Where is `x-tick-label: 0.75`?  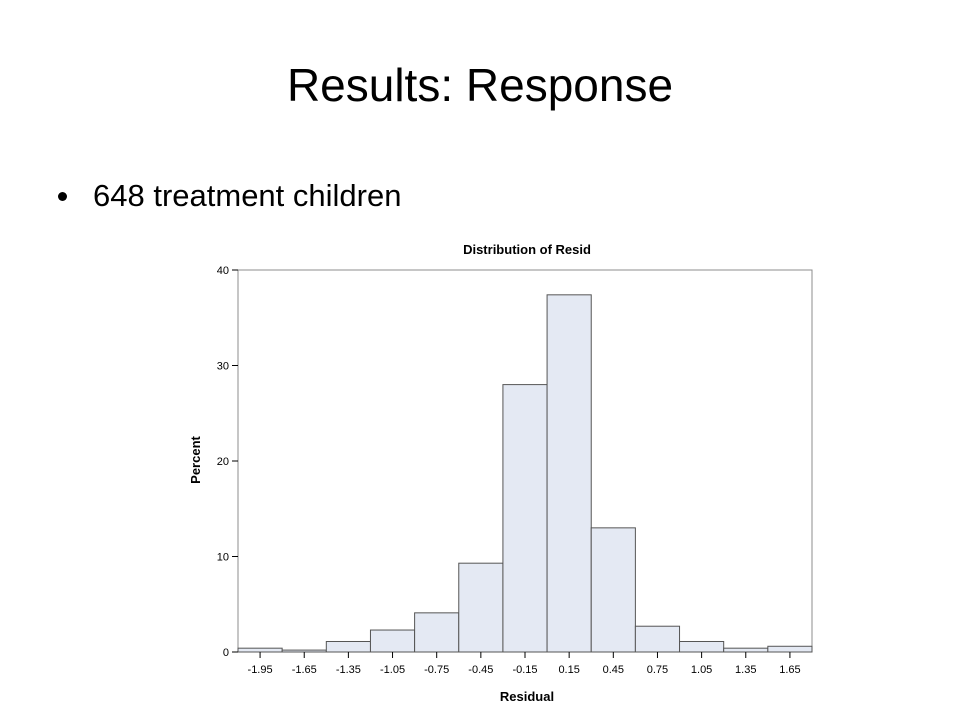 x-tick-label: 0.75 is located at coordinates (657, 670).